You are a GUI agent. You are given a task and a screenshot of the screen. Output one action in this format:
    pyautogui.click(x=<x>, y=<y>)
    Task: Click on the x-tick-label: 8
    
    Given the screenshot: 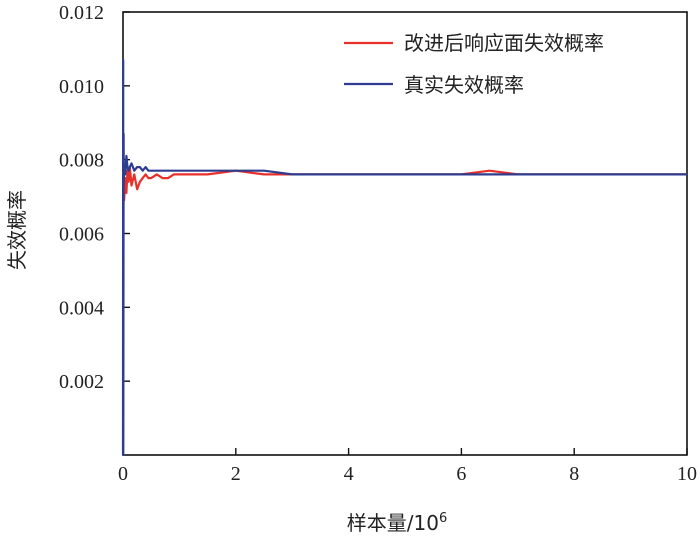 What is the action you would take?
    pyautogui.click(x=574, y=474)
    